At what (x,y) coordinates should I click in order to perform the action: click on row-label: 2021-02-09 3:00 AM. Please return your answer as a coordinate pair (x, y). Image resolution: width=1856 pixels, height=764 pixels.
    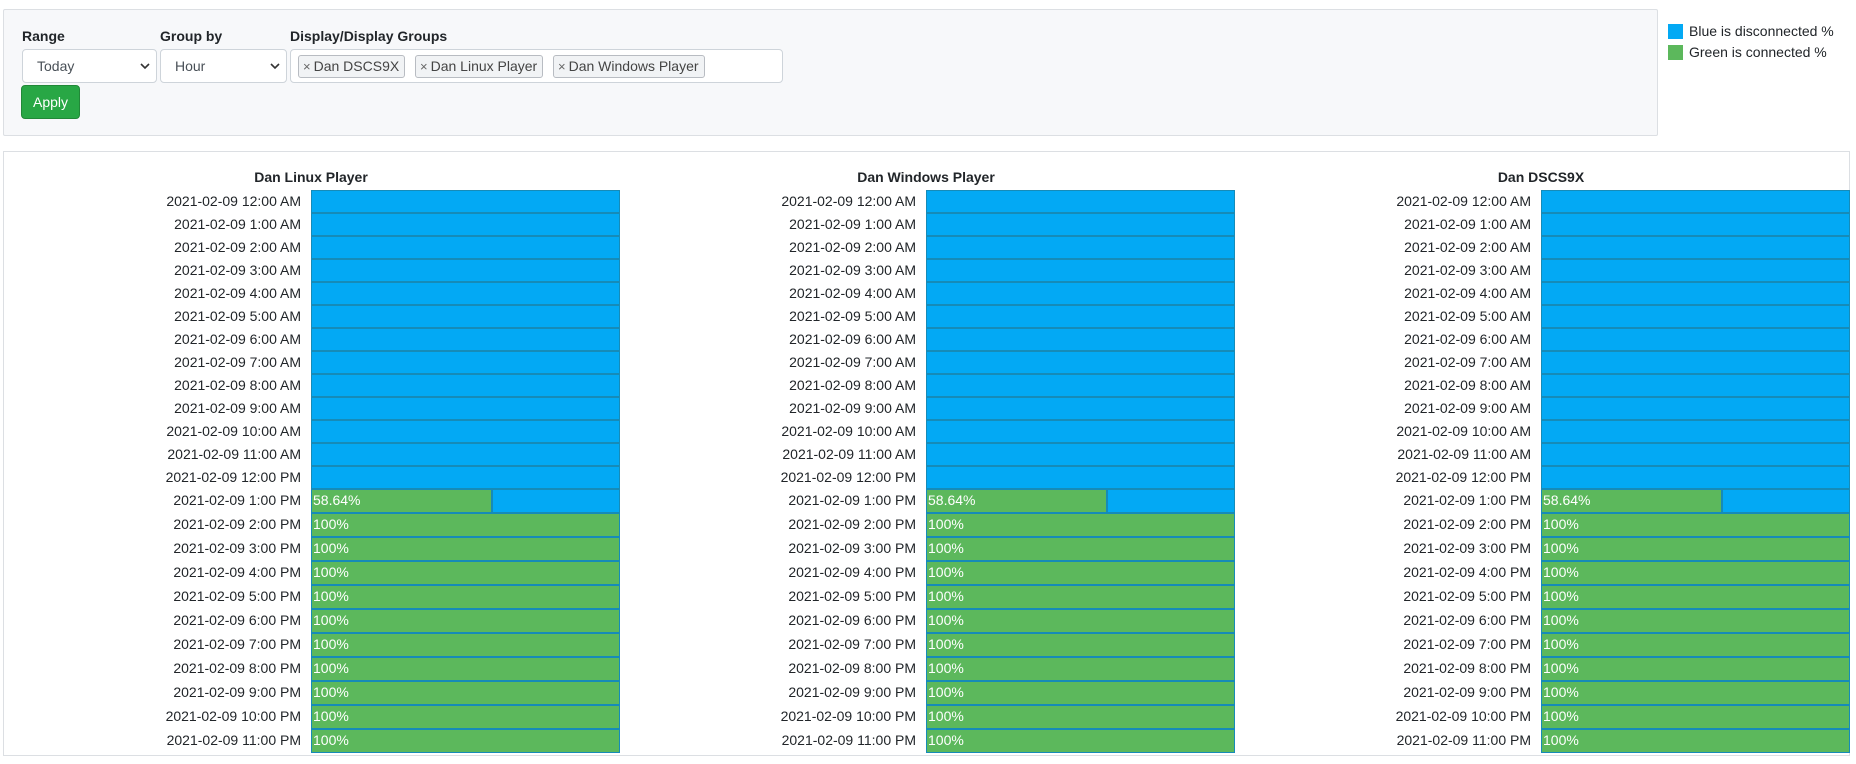
    Looking at the image, I should click on (852, 270).